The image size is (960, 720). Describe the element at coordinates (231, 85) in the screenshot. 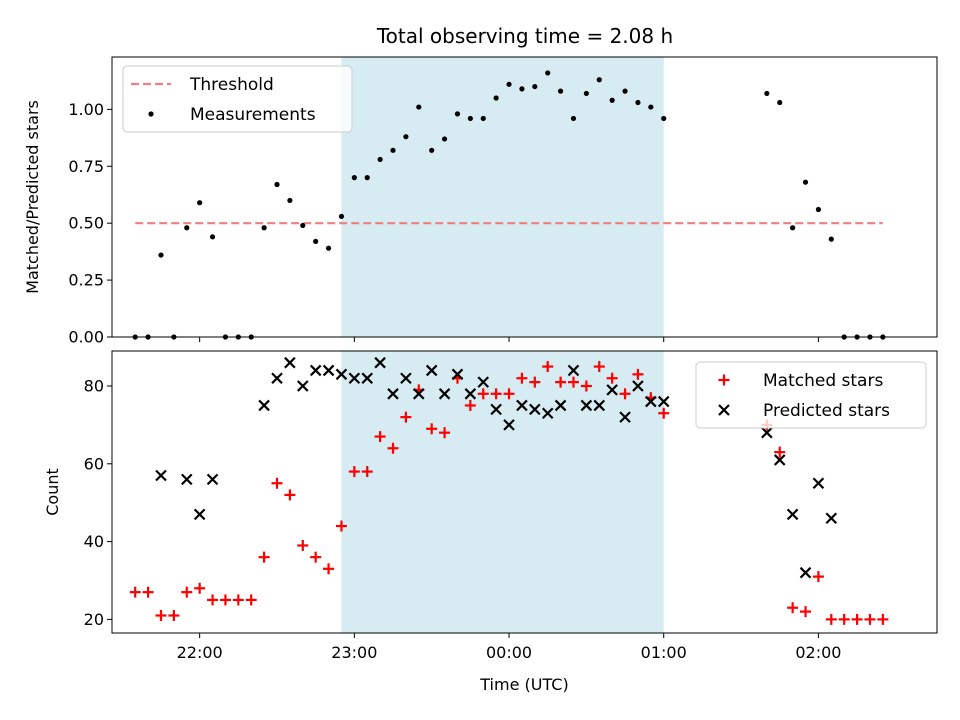

I see `legend-threshold-label: Threshold` at that location.